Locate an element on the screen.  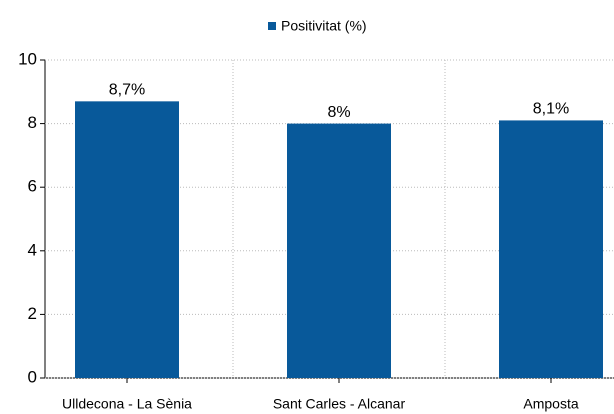
y-tick-label: 0 is located at coordinates (32, 376).